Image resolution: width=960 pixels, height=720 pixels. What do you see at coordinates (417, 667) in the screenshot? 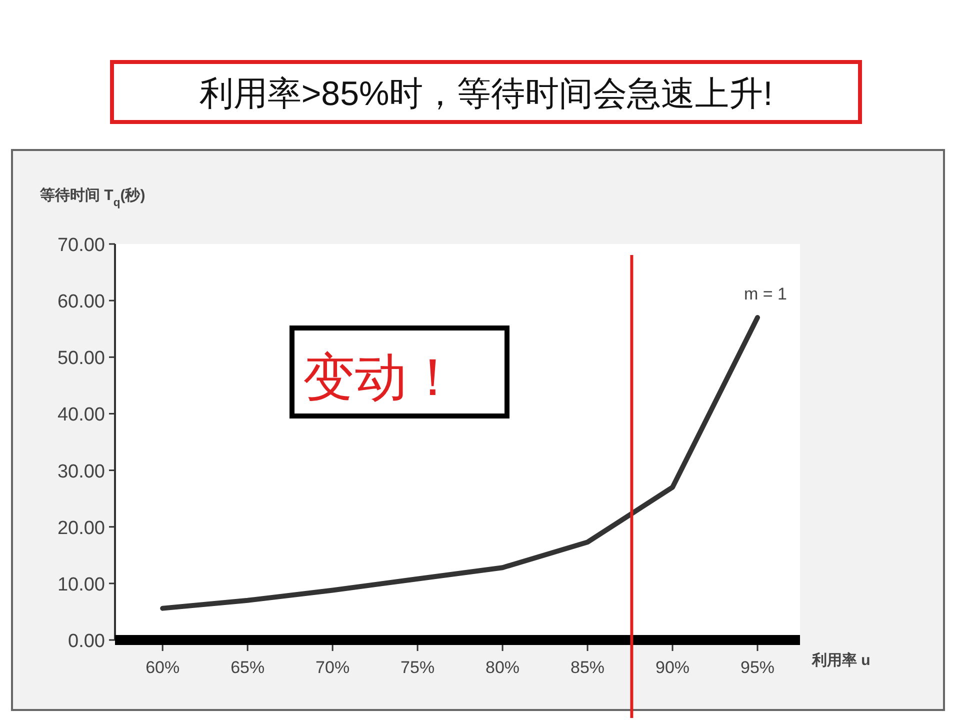
I see `x-tick-label: 75%` at bounding box center [417, 667].